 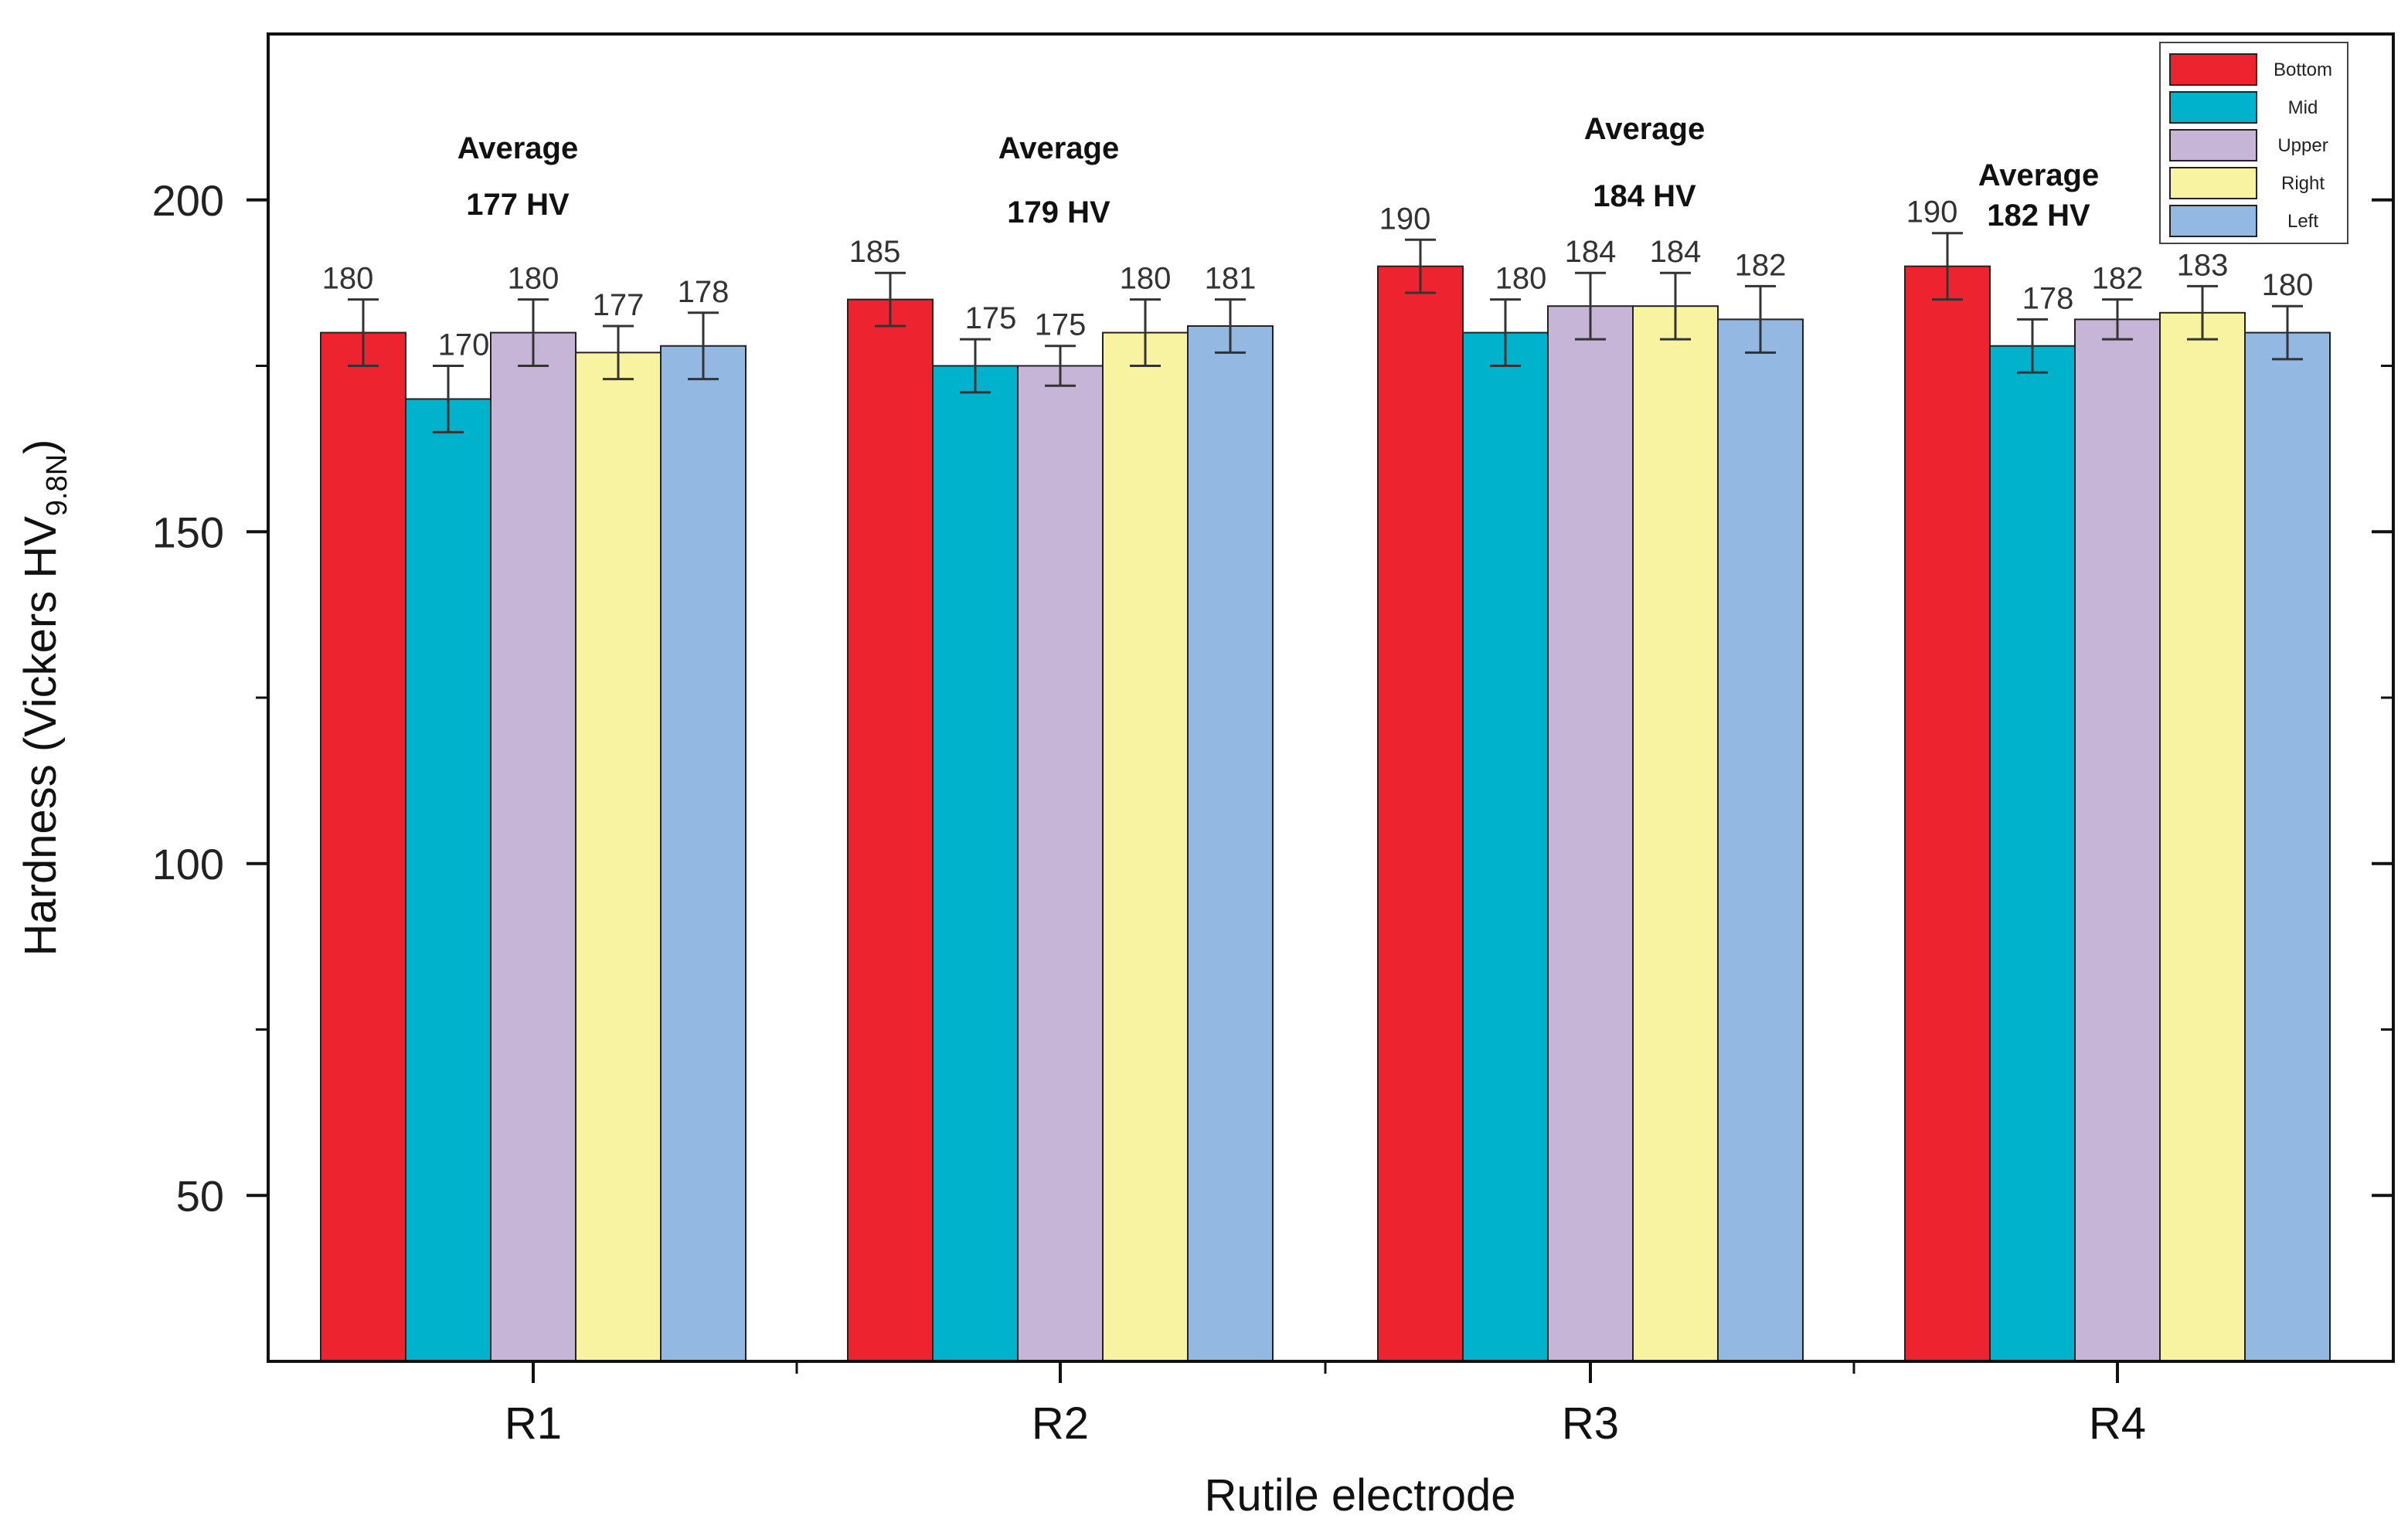 I want to click on bar-r1-right, so click(x=618, y=858).